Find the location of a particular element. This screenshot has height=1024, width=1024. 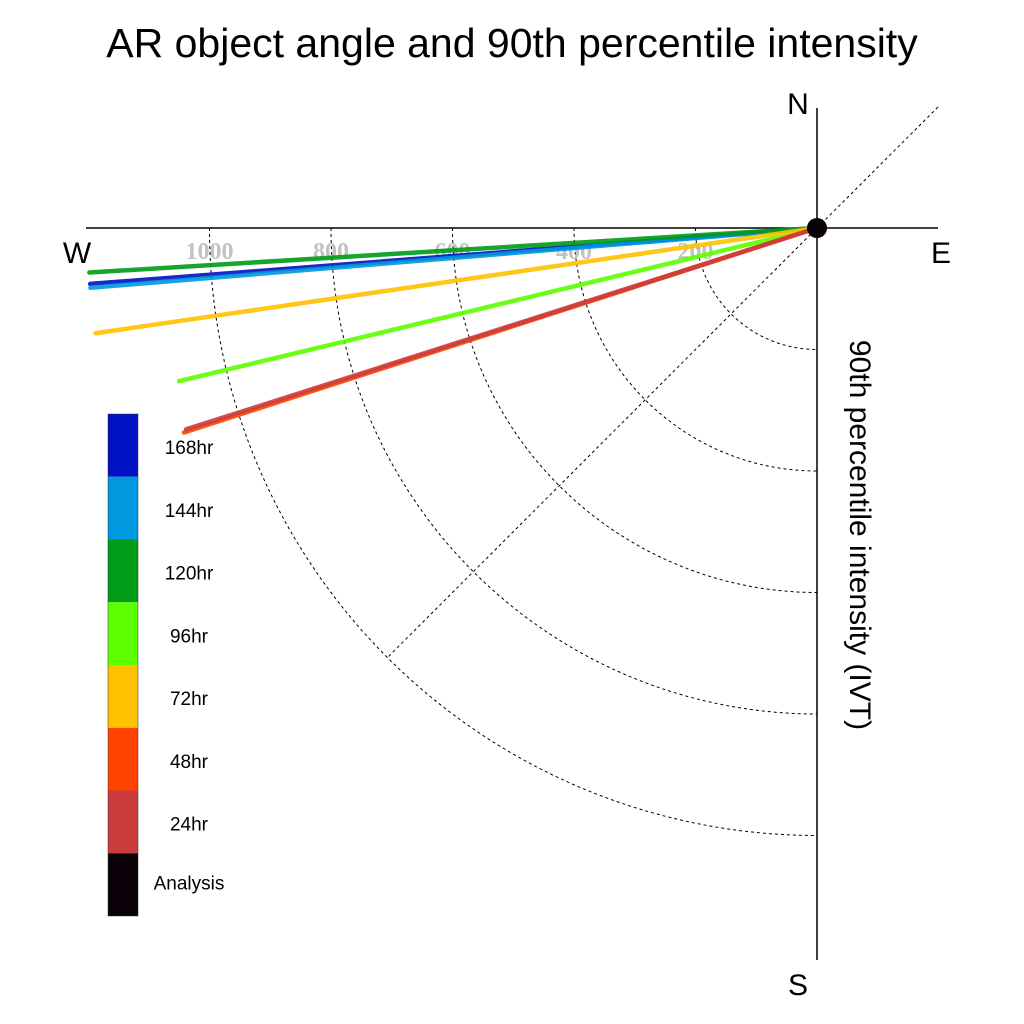

series-line-96hr is located at coordinates (498, 304).